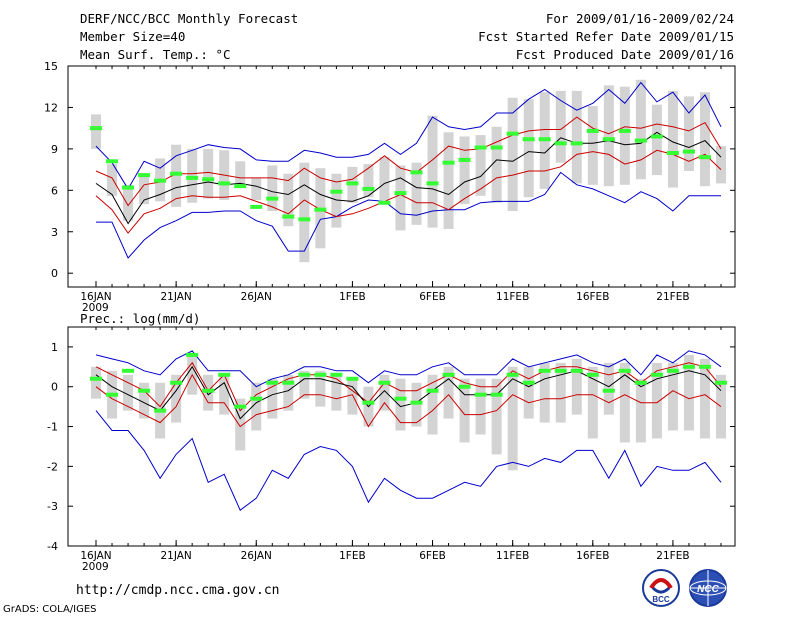 The width and height of the screenshot is (800, 618). I want to click on source-url: http://cmdp.ncc.cma.gov.cn, so click(178, 590).